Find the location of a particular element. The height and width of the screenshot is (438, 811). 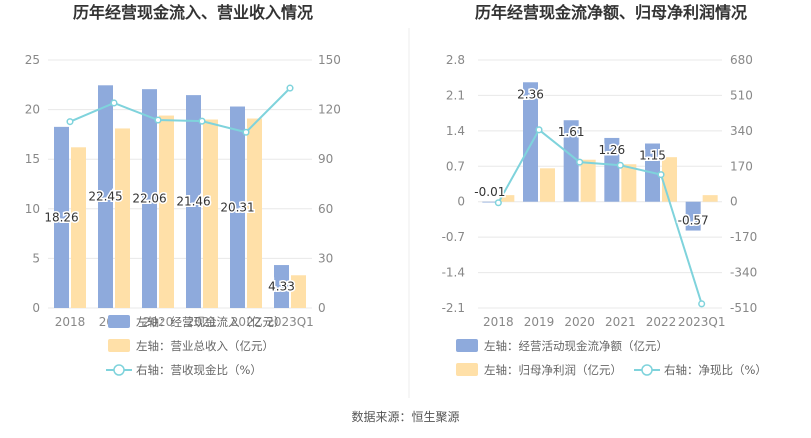

chart1-left-tick-label: 25 is located at coordinates (32, 60).